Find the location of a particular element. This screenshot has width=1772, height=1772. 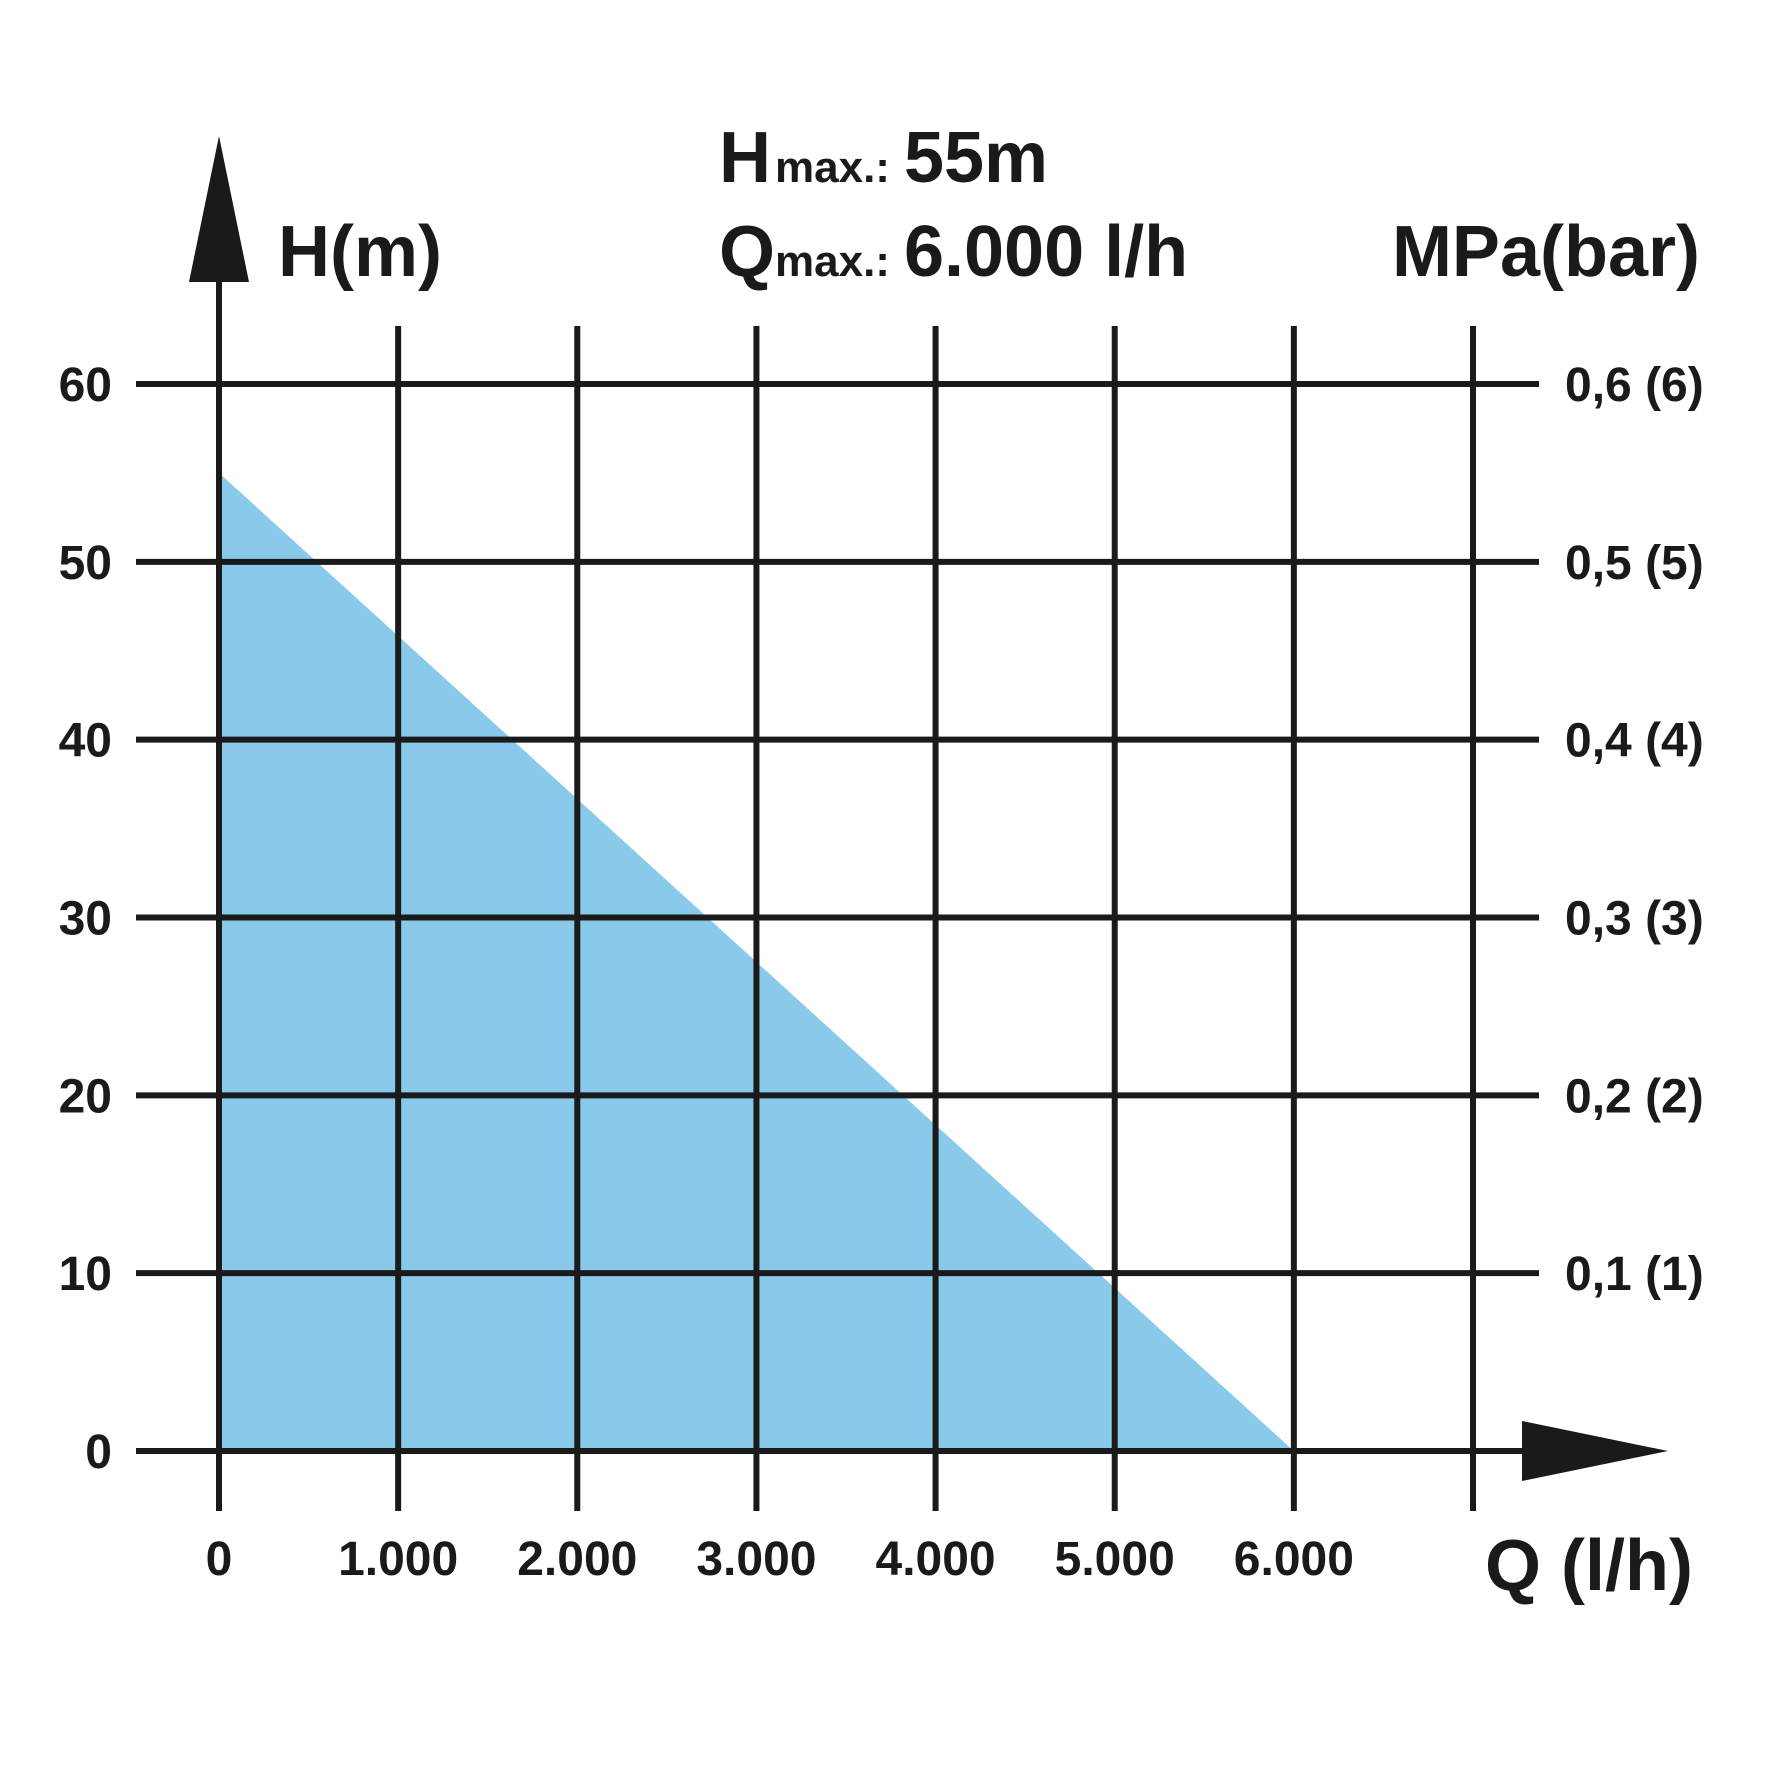

y-tick-label: 50 is located at coordinates (85, 563).